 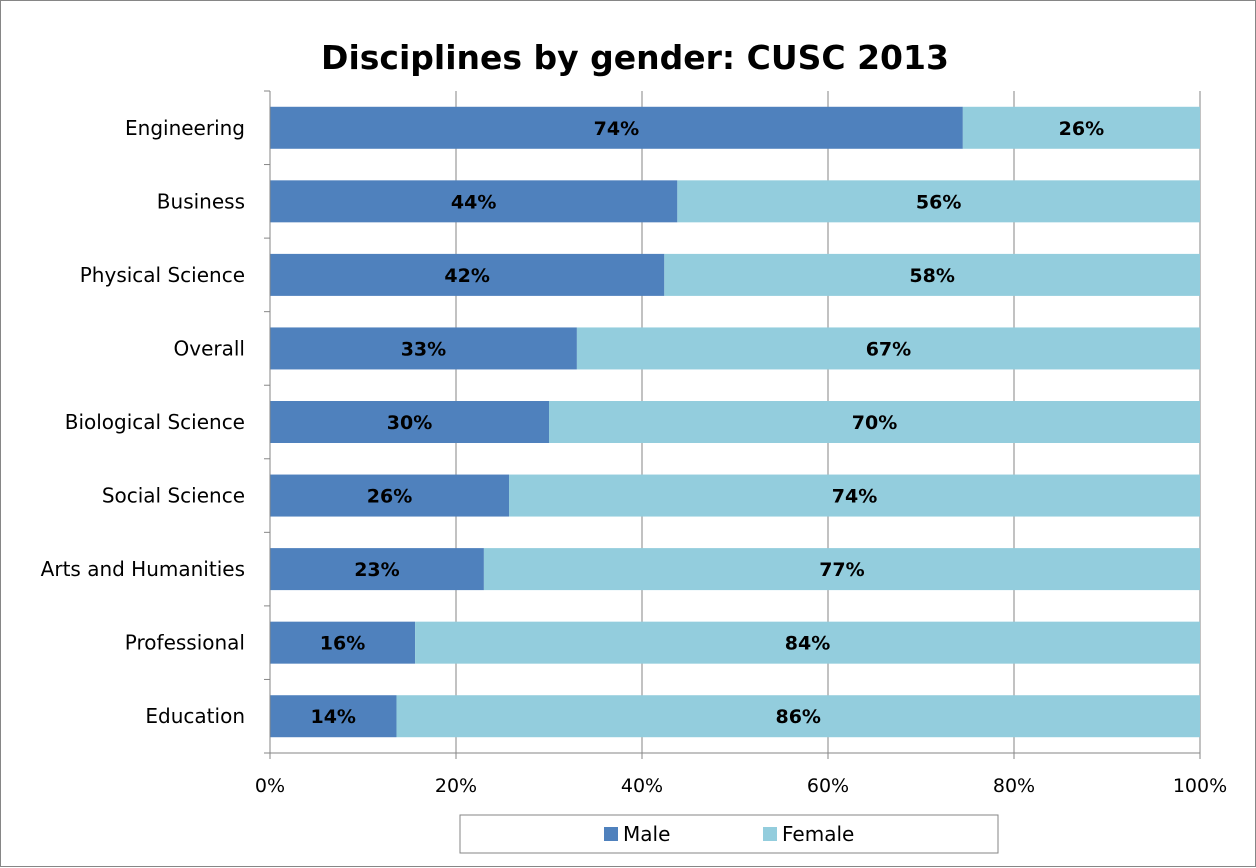 I want to click on x-tick-label: 40%, so click(x=642, y=786).